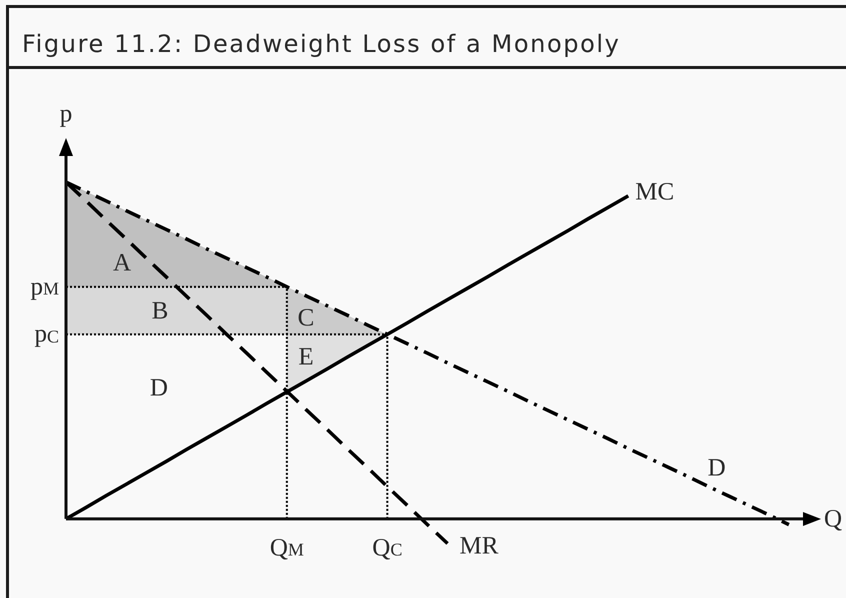 This screenshot has height=598, width=846. What do you see at coordinates (717, 468) in the screenshot?
I see `series-label: D` at bounding box center [717, 468].